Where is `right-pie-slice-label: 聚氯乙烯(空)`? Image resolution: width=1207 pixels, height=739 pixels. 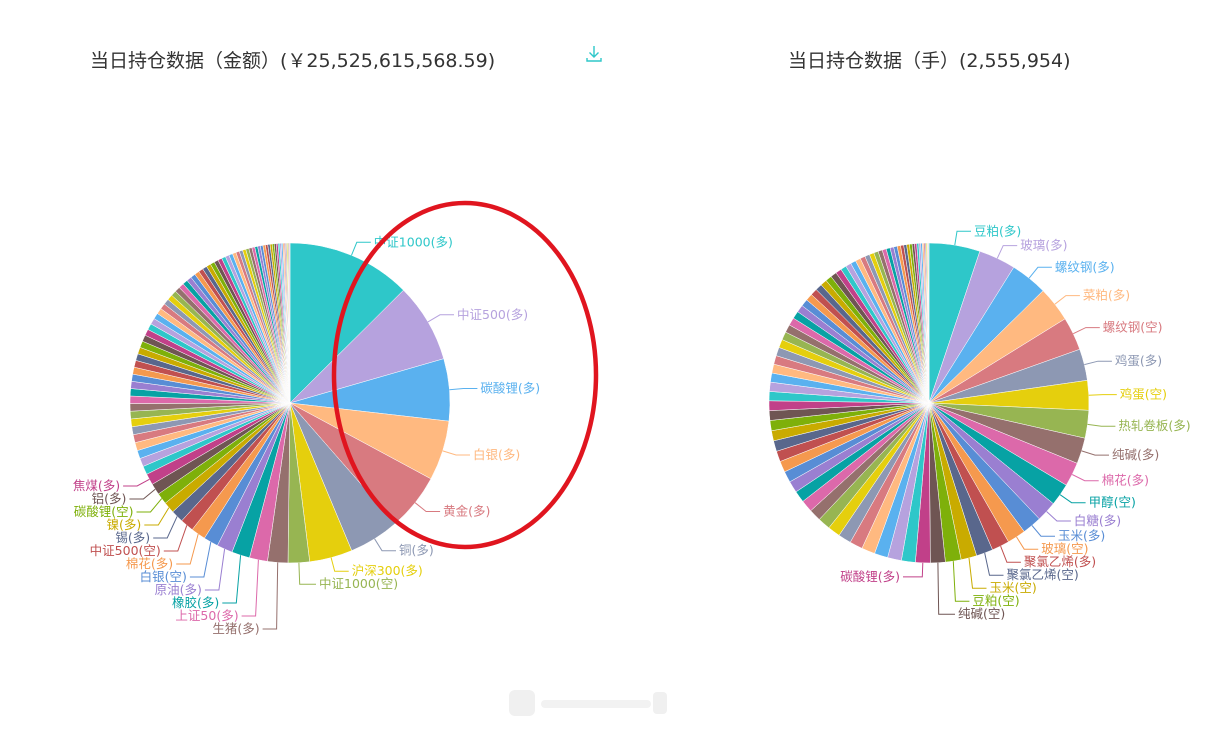
right-pie-slice-label: 聚氯乙烯(空) is located at coordinates (1043, 574).